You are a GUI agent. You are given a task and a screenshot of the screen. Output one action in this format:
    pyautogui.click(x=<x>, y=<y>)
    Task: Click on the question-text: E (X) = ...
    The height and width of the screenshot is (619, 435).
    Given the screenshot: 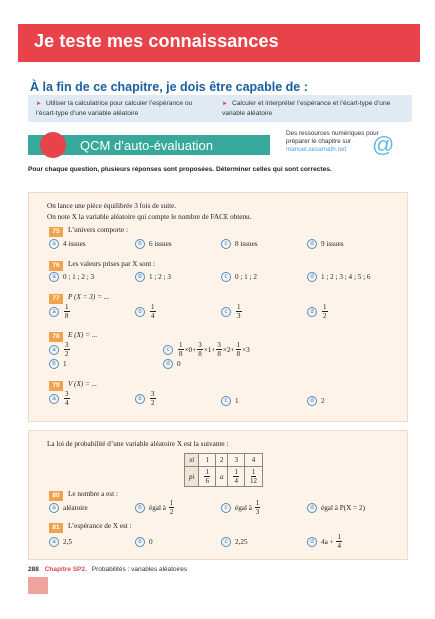 What is the action you would take?
    pyautogui.click(x=83, y=335)
    